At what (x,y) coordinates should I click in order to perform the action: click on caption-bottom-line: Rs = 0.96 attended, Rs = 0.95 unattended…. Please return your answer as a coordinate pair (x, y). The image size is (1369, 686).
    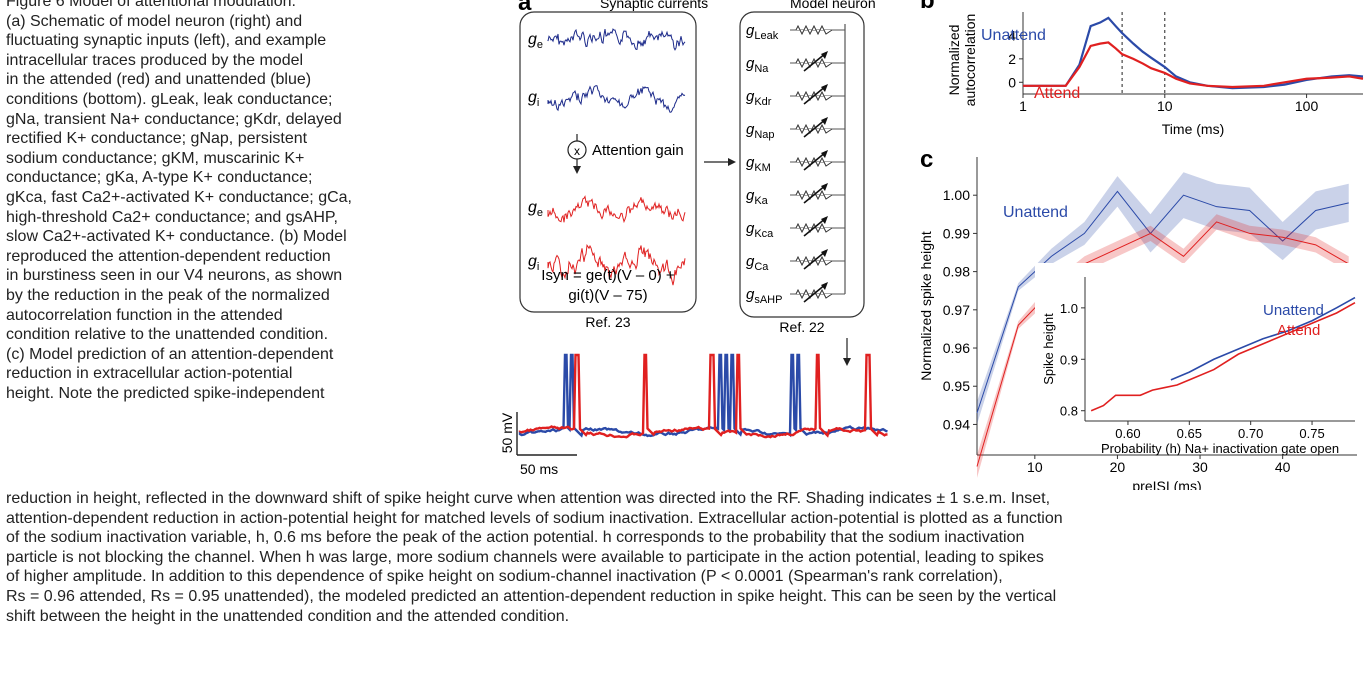
    Looking at the image, I should click on (531, 596).